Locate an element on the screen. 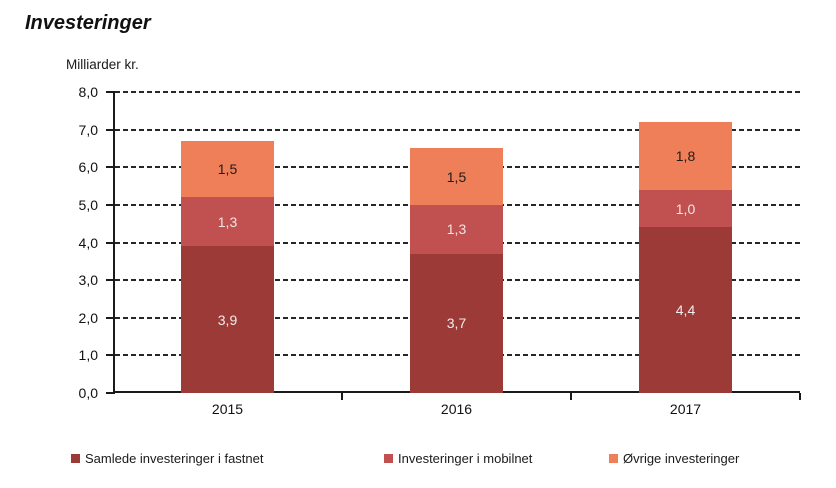  legend-swatch-mobilnet is located at coordinates (388, 458).